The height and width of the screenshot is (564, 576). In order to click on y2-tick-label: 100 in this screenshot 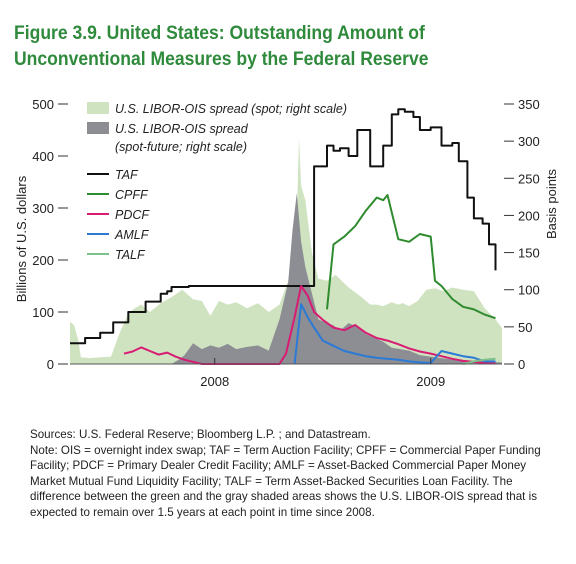, I will do `click(529, 290)`.